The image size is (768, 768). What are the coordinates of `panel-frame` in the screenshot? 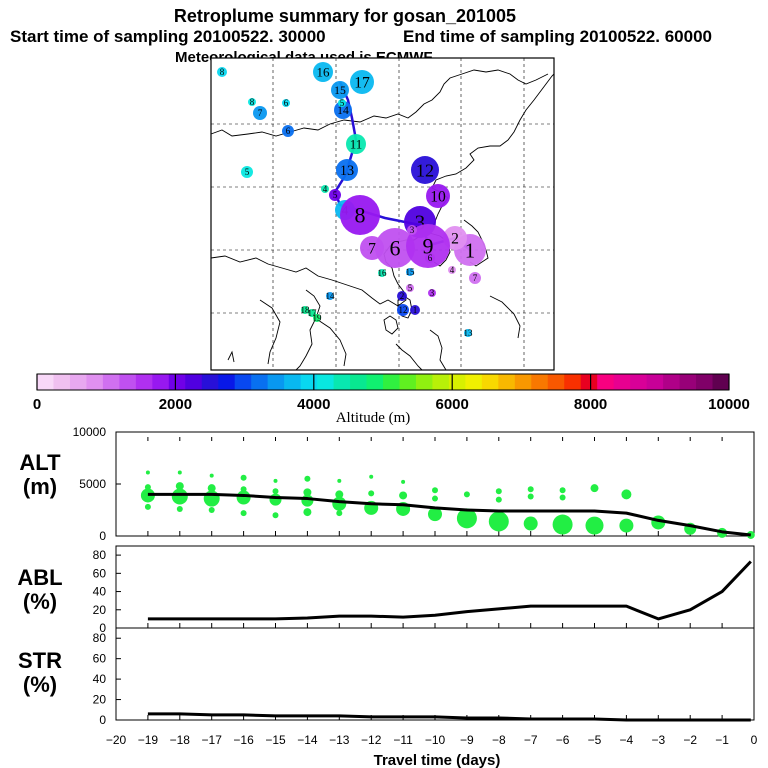 It's located at (435, 674).